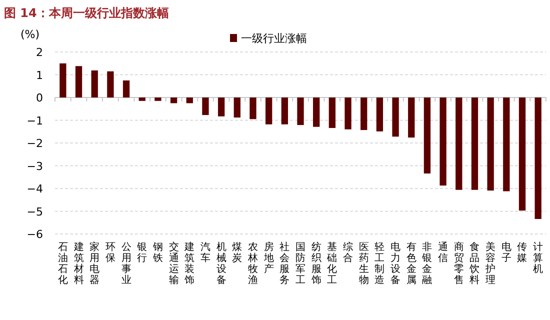 The image size is (550, 320). Describe the element at coordinates (237, 252) in the screenshot. I see `x-tick-label: 煤炭` at that location.